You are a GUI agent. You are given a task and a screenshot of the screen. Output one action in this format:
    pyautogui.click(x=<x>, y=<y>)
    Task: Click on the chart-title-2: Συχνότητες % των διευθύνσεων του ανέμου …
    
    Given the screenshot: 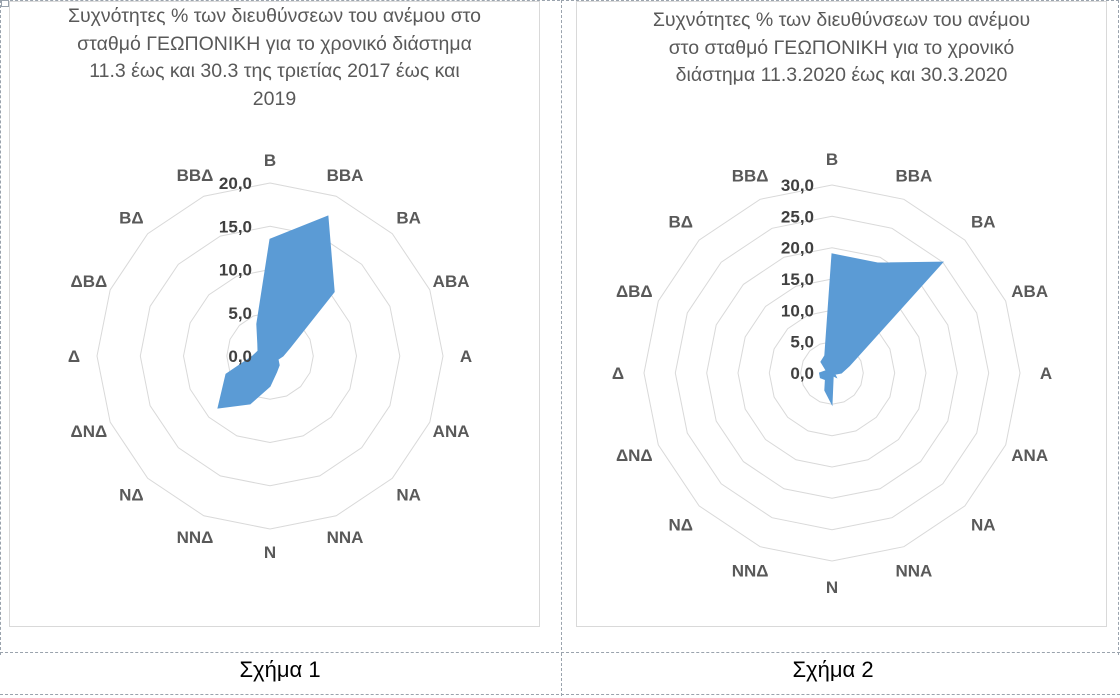 What is the action you would take?
    pyautogui.click(x=841, y=47)
    